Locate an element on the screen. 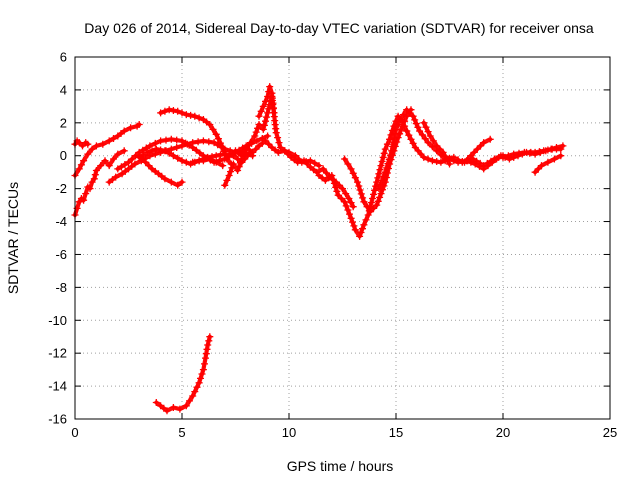  y-tick-label: -16 is located at coordinates (57, 419).